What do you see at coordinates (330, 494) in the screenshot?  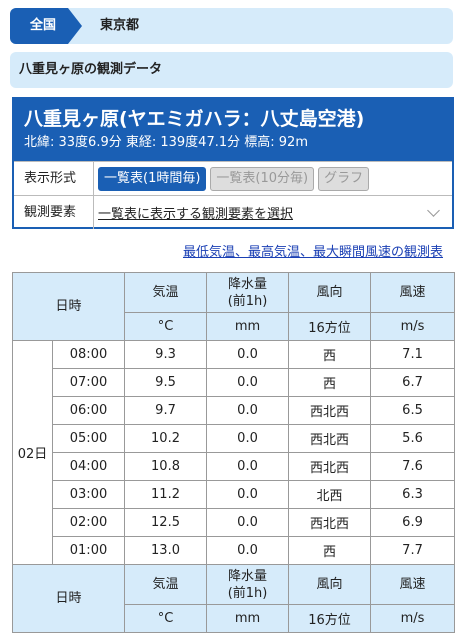 I see `wind-dir-cell: 北西` at bounding box center [330, 494].